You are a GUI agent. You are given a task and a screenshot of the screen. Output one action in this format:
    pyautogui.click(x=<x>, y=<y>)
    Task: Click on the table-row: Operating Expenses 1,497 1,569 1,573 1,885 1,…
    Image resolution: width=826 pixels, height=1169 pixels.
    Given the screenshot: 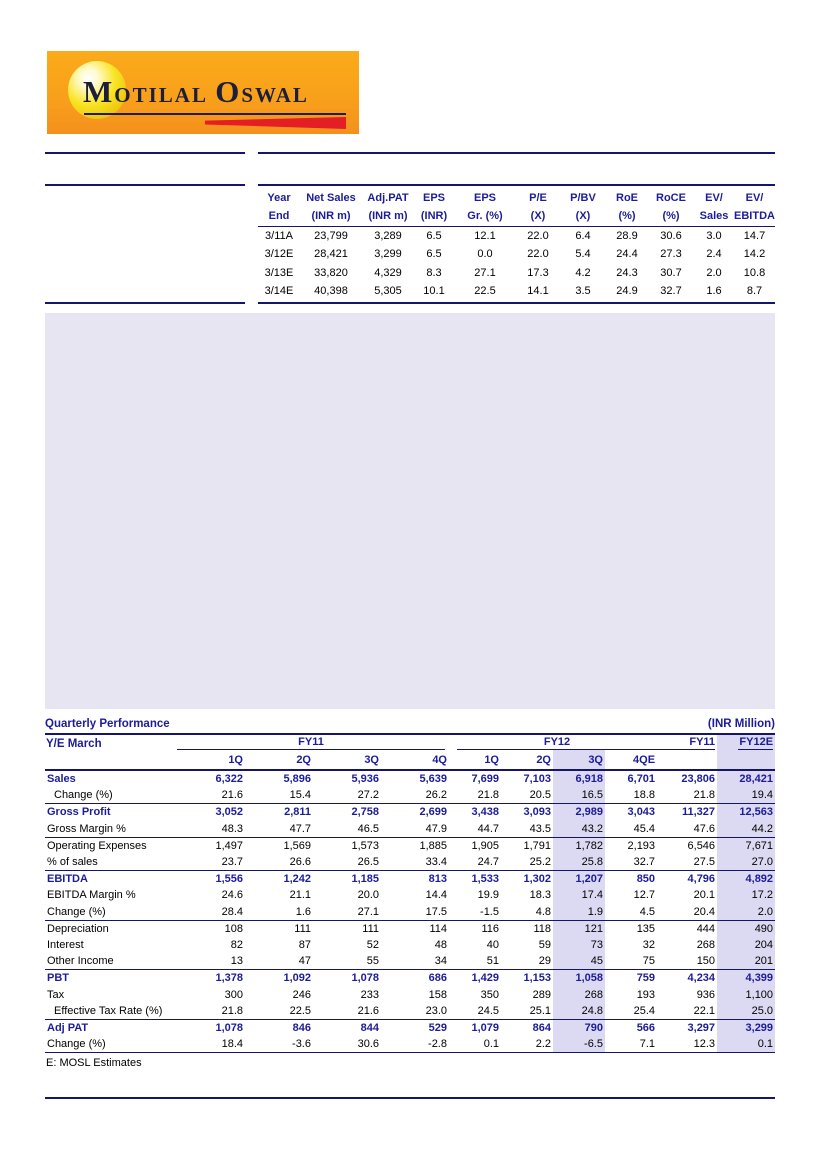 What is the action you would take?
    pyautogui.click(x=410, y=846)
    